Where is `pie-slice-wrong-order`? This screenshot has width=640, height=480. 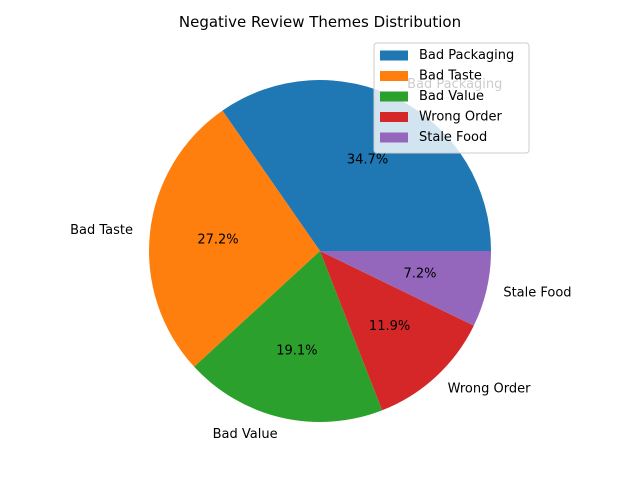
pie-slice-wrong-order is located at coordinates (397, 331).